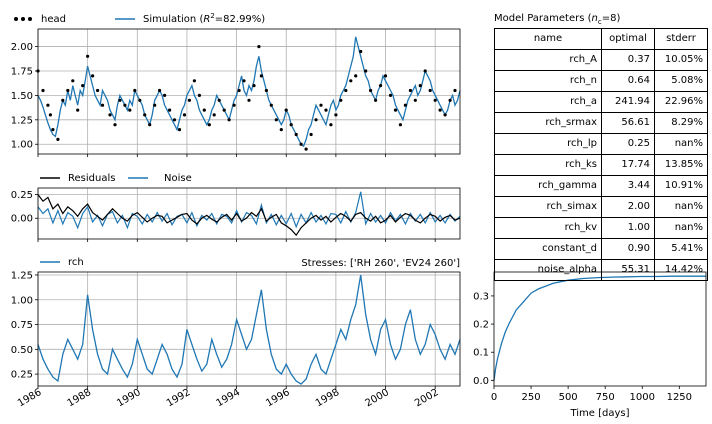 The width and height of the screenshot is (712, 424). Describe the element at coordinates (204, 18) in the screenshot. I see `legend-simulation-label: Simulation (R2=82.99%)` at that location.